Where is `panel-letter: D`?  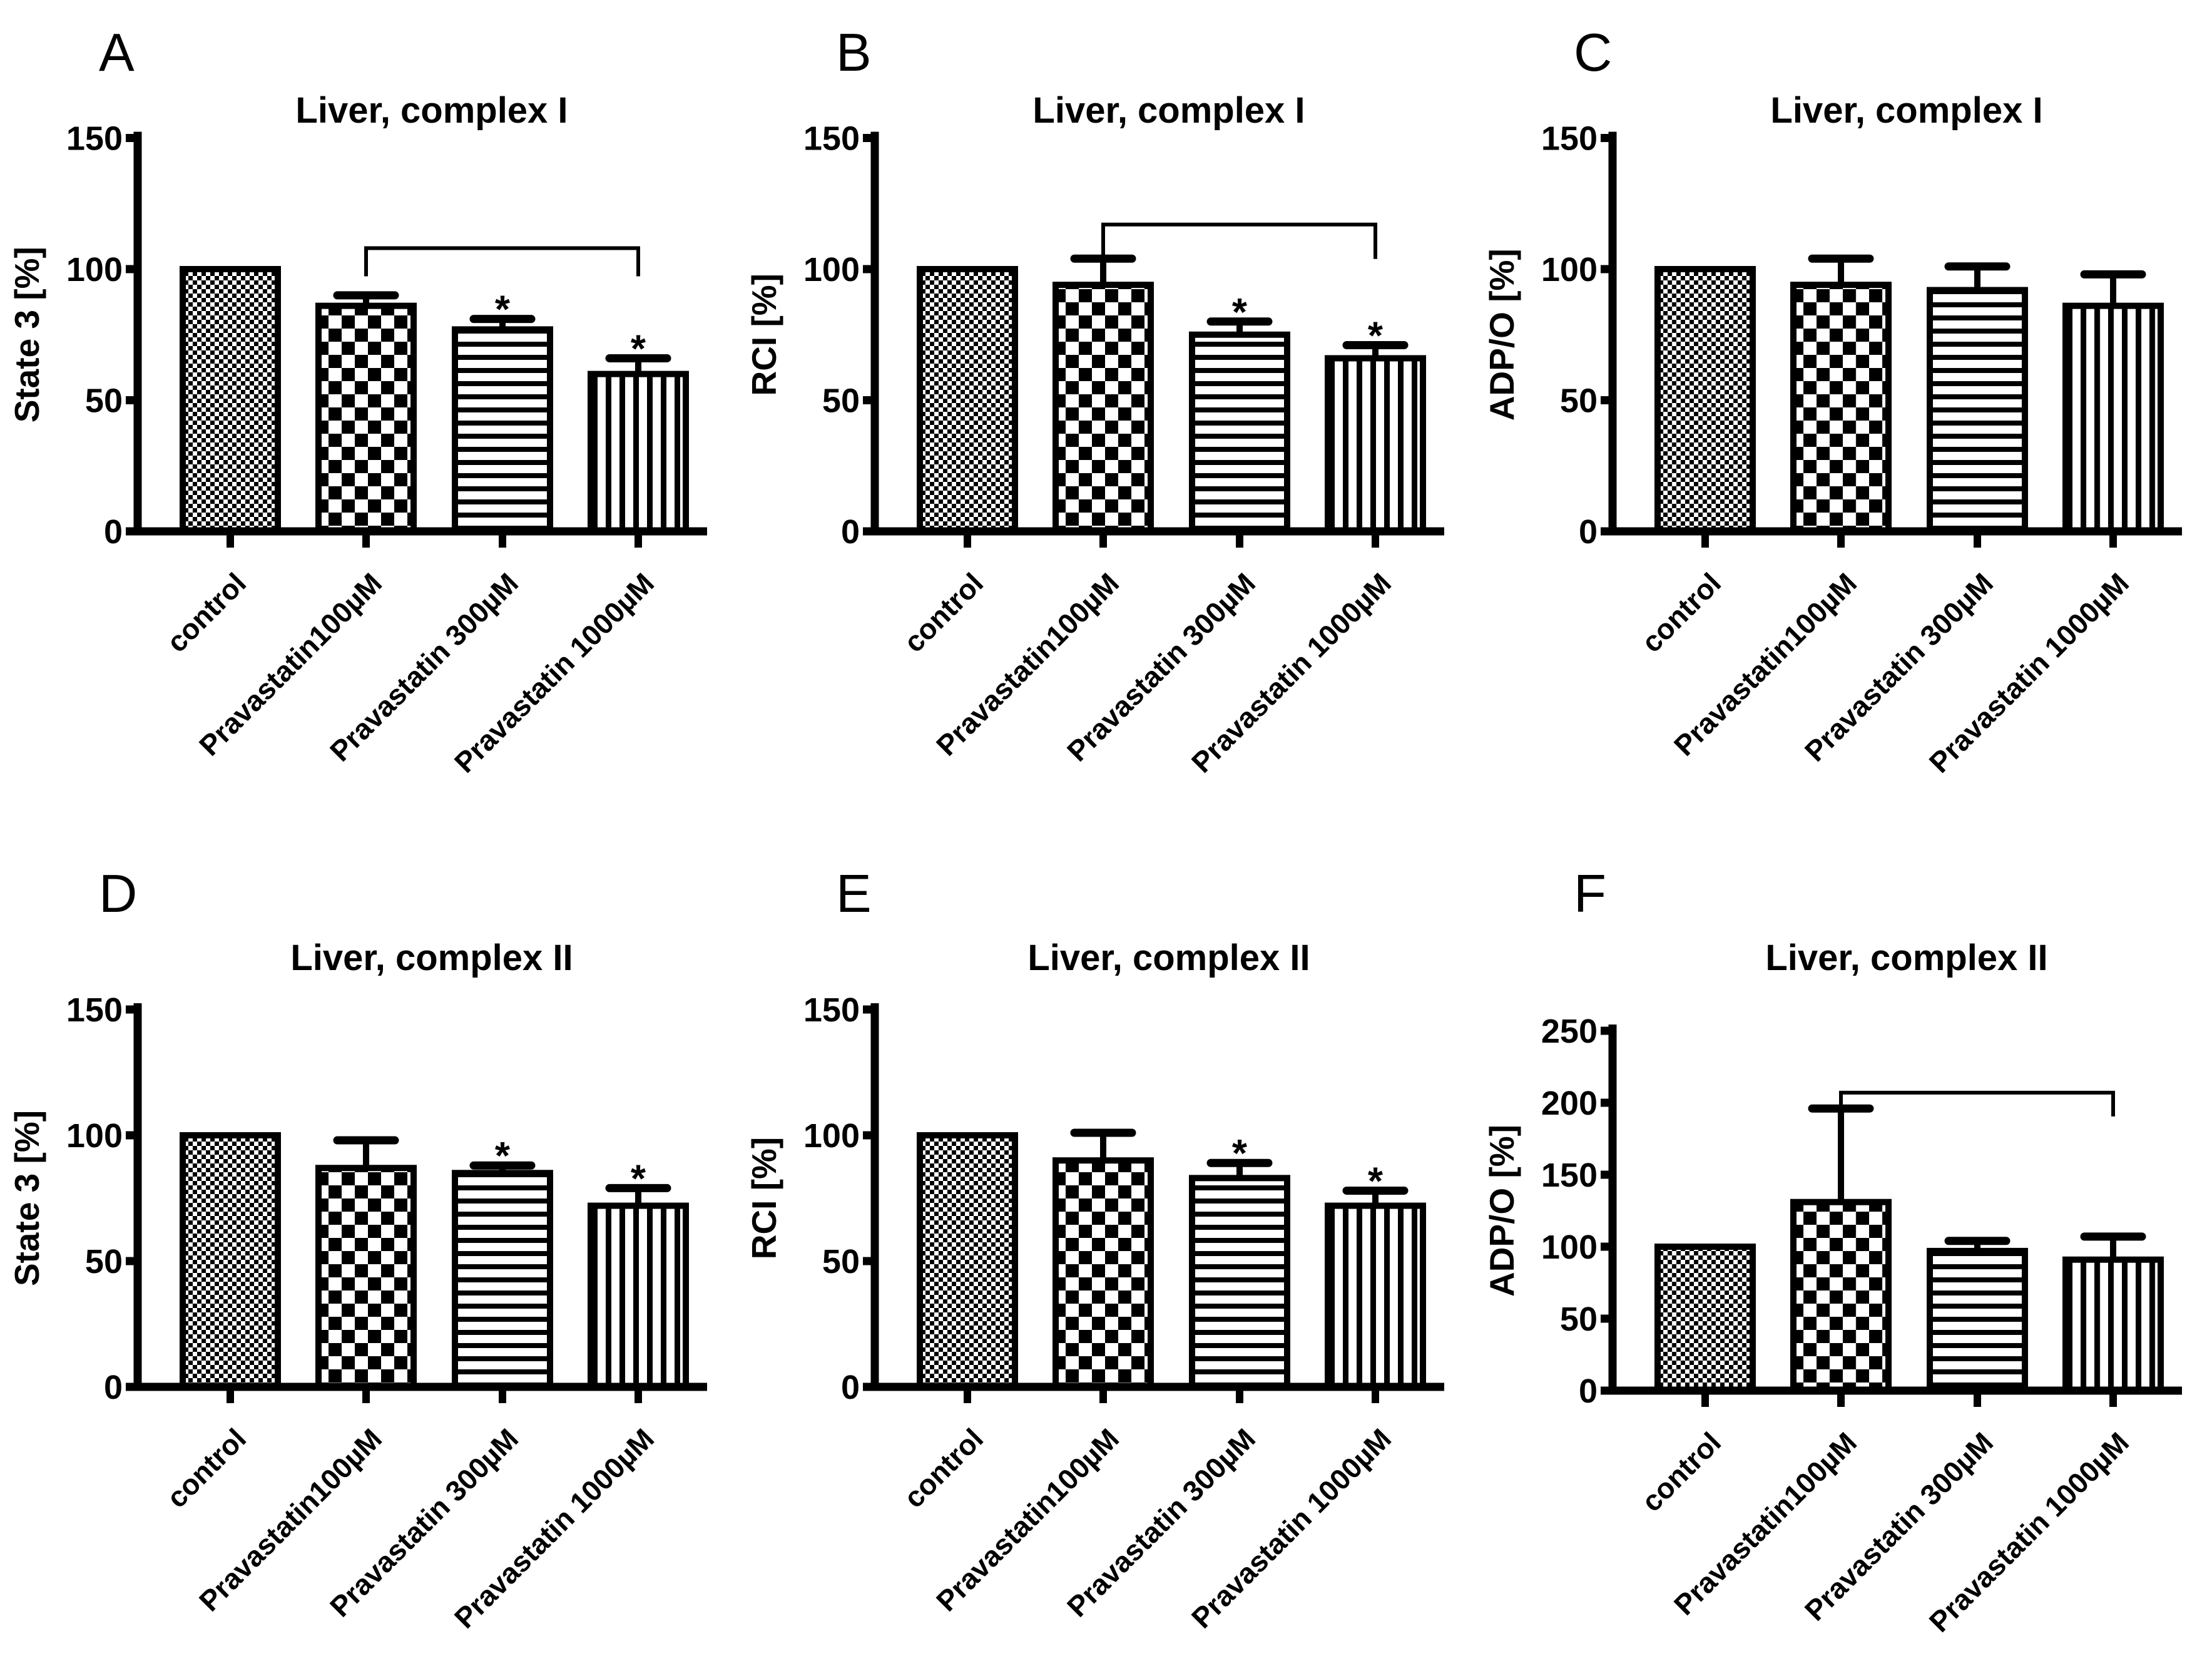 panel-letter: D is located at coordinates (118, 894).